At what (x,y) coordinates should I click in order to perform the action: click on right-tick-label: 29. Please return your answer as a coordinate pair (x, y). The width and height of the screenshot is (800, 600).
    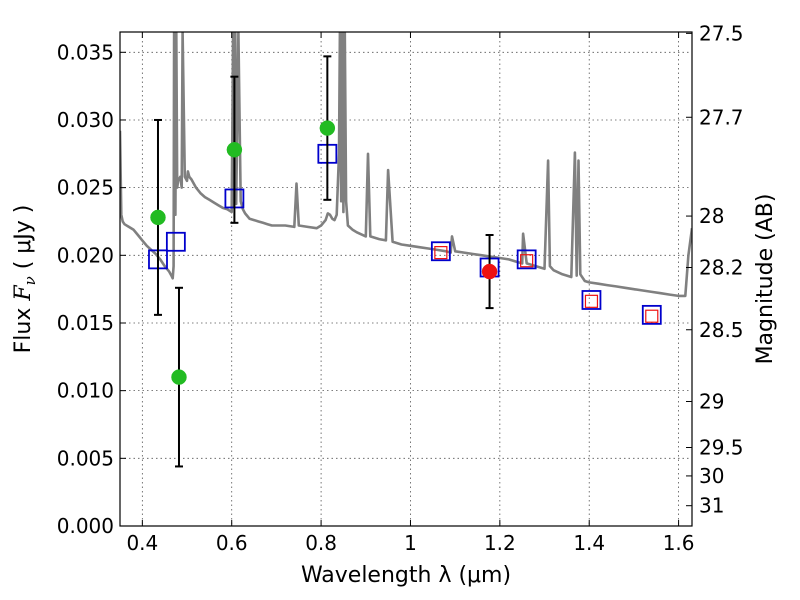
    Looking at the image, I should click on (711, 401).